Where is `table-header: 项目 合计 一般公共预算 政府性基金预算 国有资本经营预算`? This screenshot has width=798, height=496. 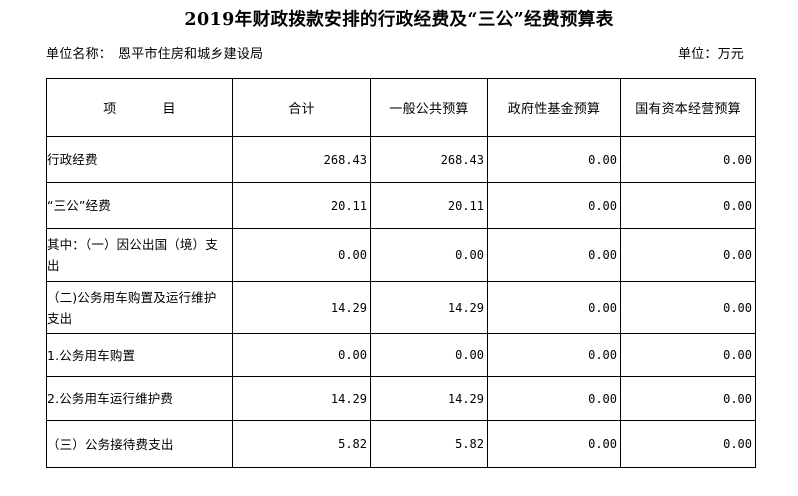 table-header: 项目 合计 一般公共预算 政府性基金预算 国有资本经营预算 is located at coordinates (401, 107).